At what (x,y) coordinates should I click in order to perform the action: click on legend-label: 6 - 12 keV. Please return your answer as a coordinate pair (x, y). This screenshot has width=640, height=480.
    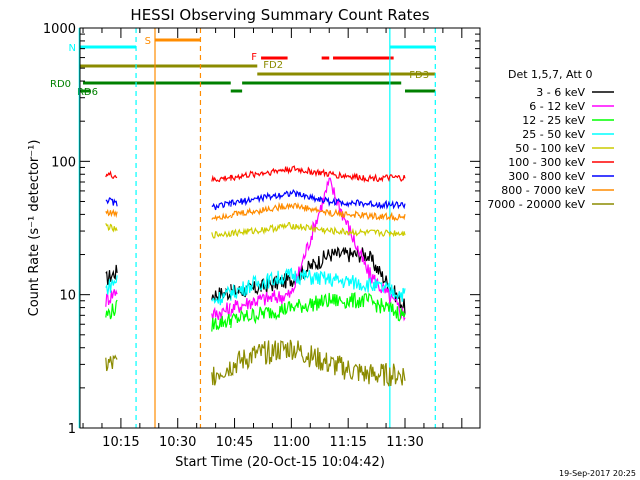
    Looking at the image, I should click on (557, 106).